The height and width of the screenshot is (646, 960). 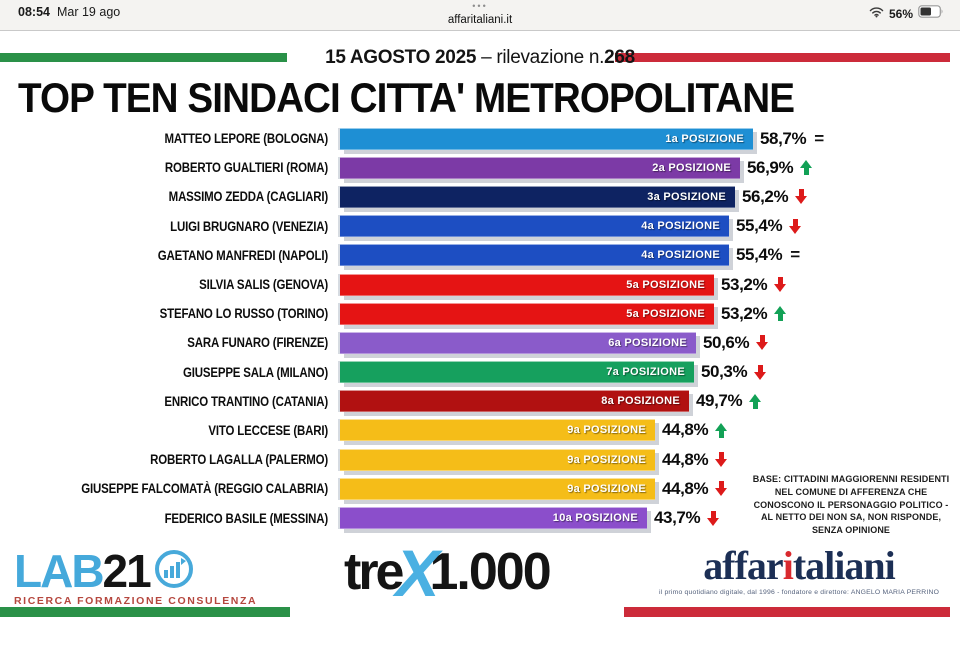 What do you see at coordinates (765, 196) in the screenshot?
I see `value-label: 56,2%` at bounding box center [765, 196].